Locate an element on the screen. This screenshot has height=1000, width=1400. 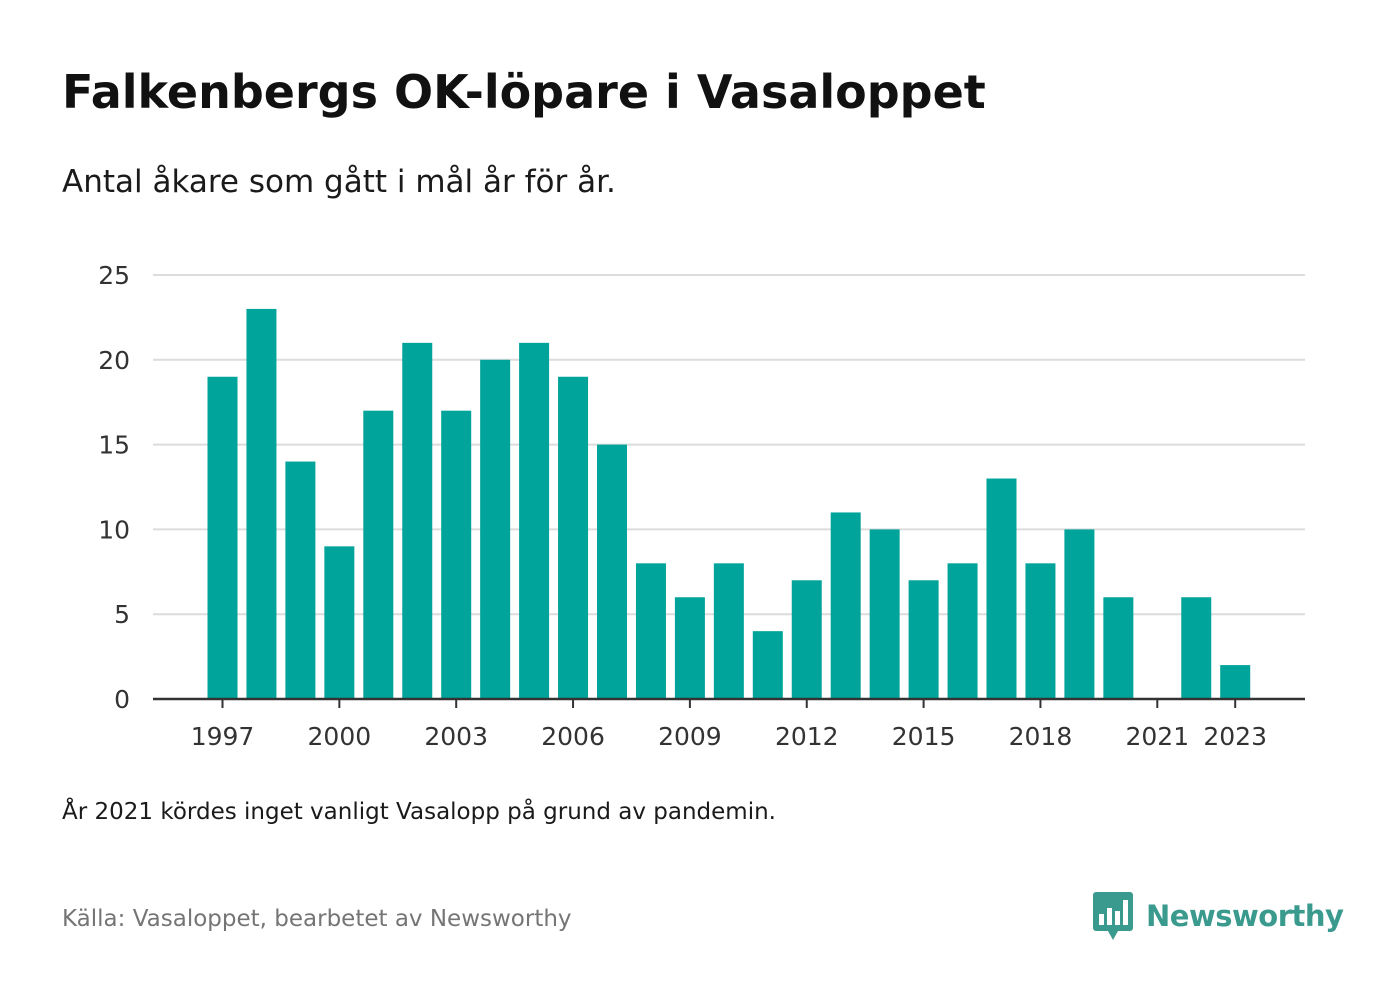
y-tick-label: 25 is located at coordinates (114, 275).